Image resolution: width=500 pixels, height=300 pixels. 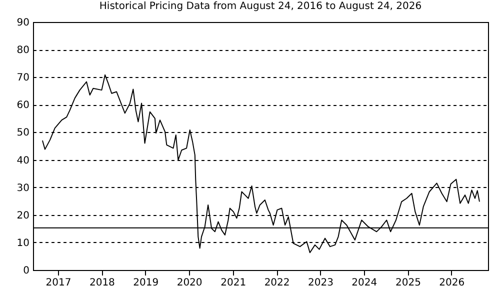 I want to click on y-tick-label: 0, so click(x=26, y=271).